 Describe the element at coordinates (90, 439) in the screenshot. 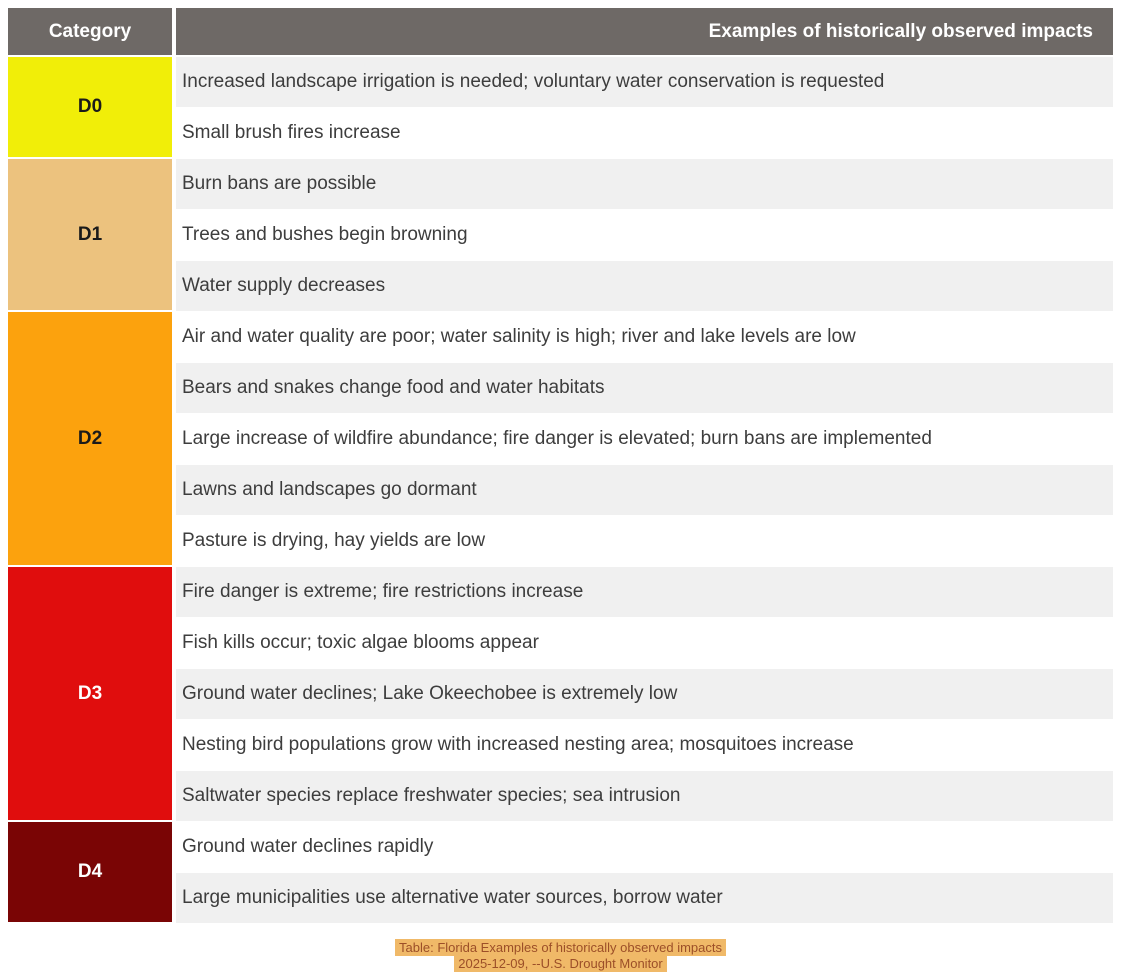

I see `category-cell-d2: D2` at that location.